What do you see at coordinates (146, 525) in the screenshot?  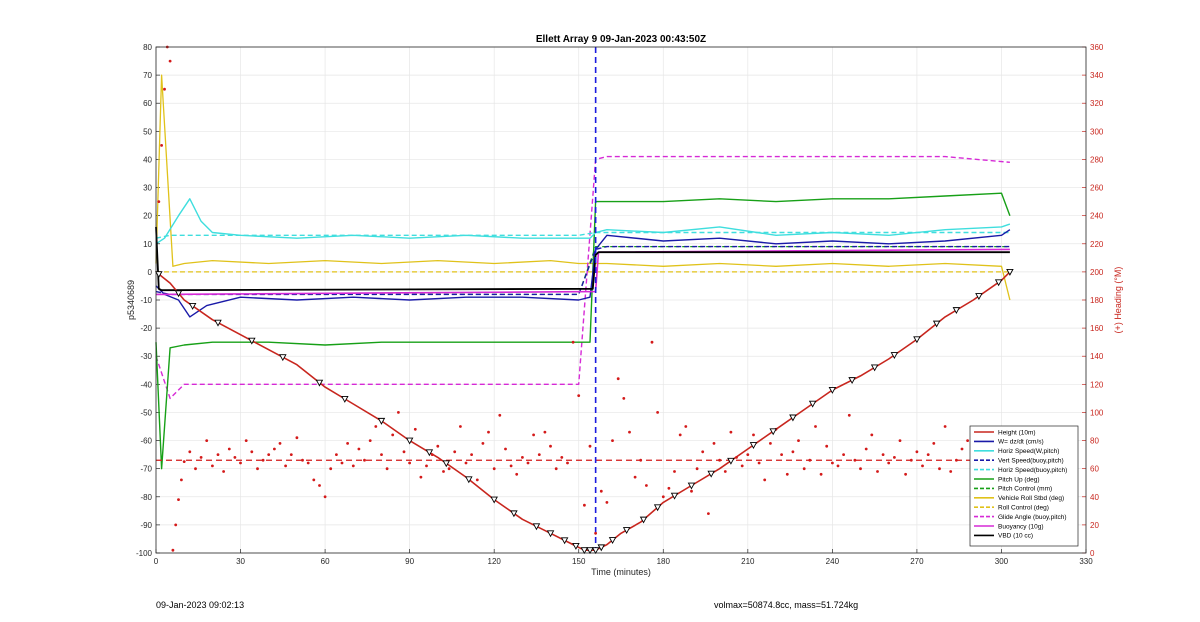 I see `y-tick-label: -90` at bounding box center [146, 525].